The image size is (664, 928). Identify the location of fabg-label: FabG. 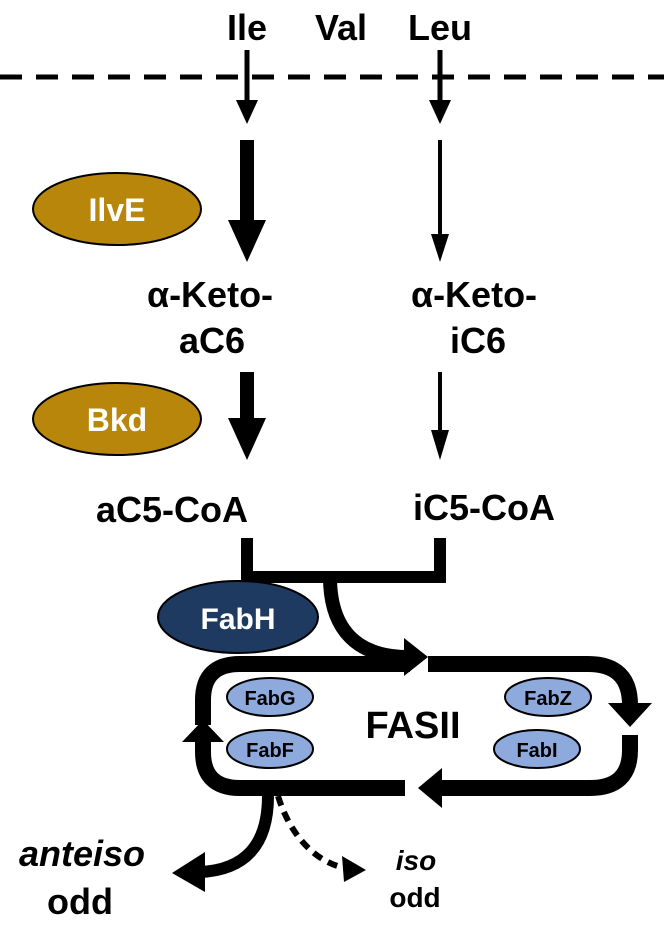
(269, 699).